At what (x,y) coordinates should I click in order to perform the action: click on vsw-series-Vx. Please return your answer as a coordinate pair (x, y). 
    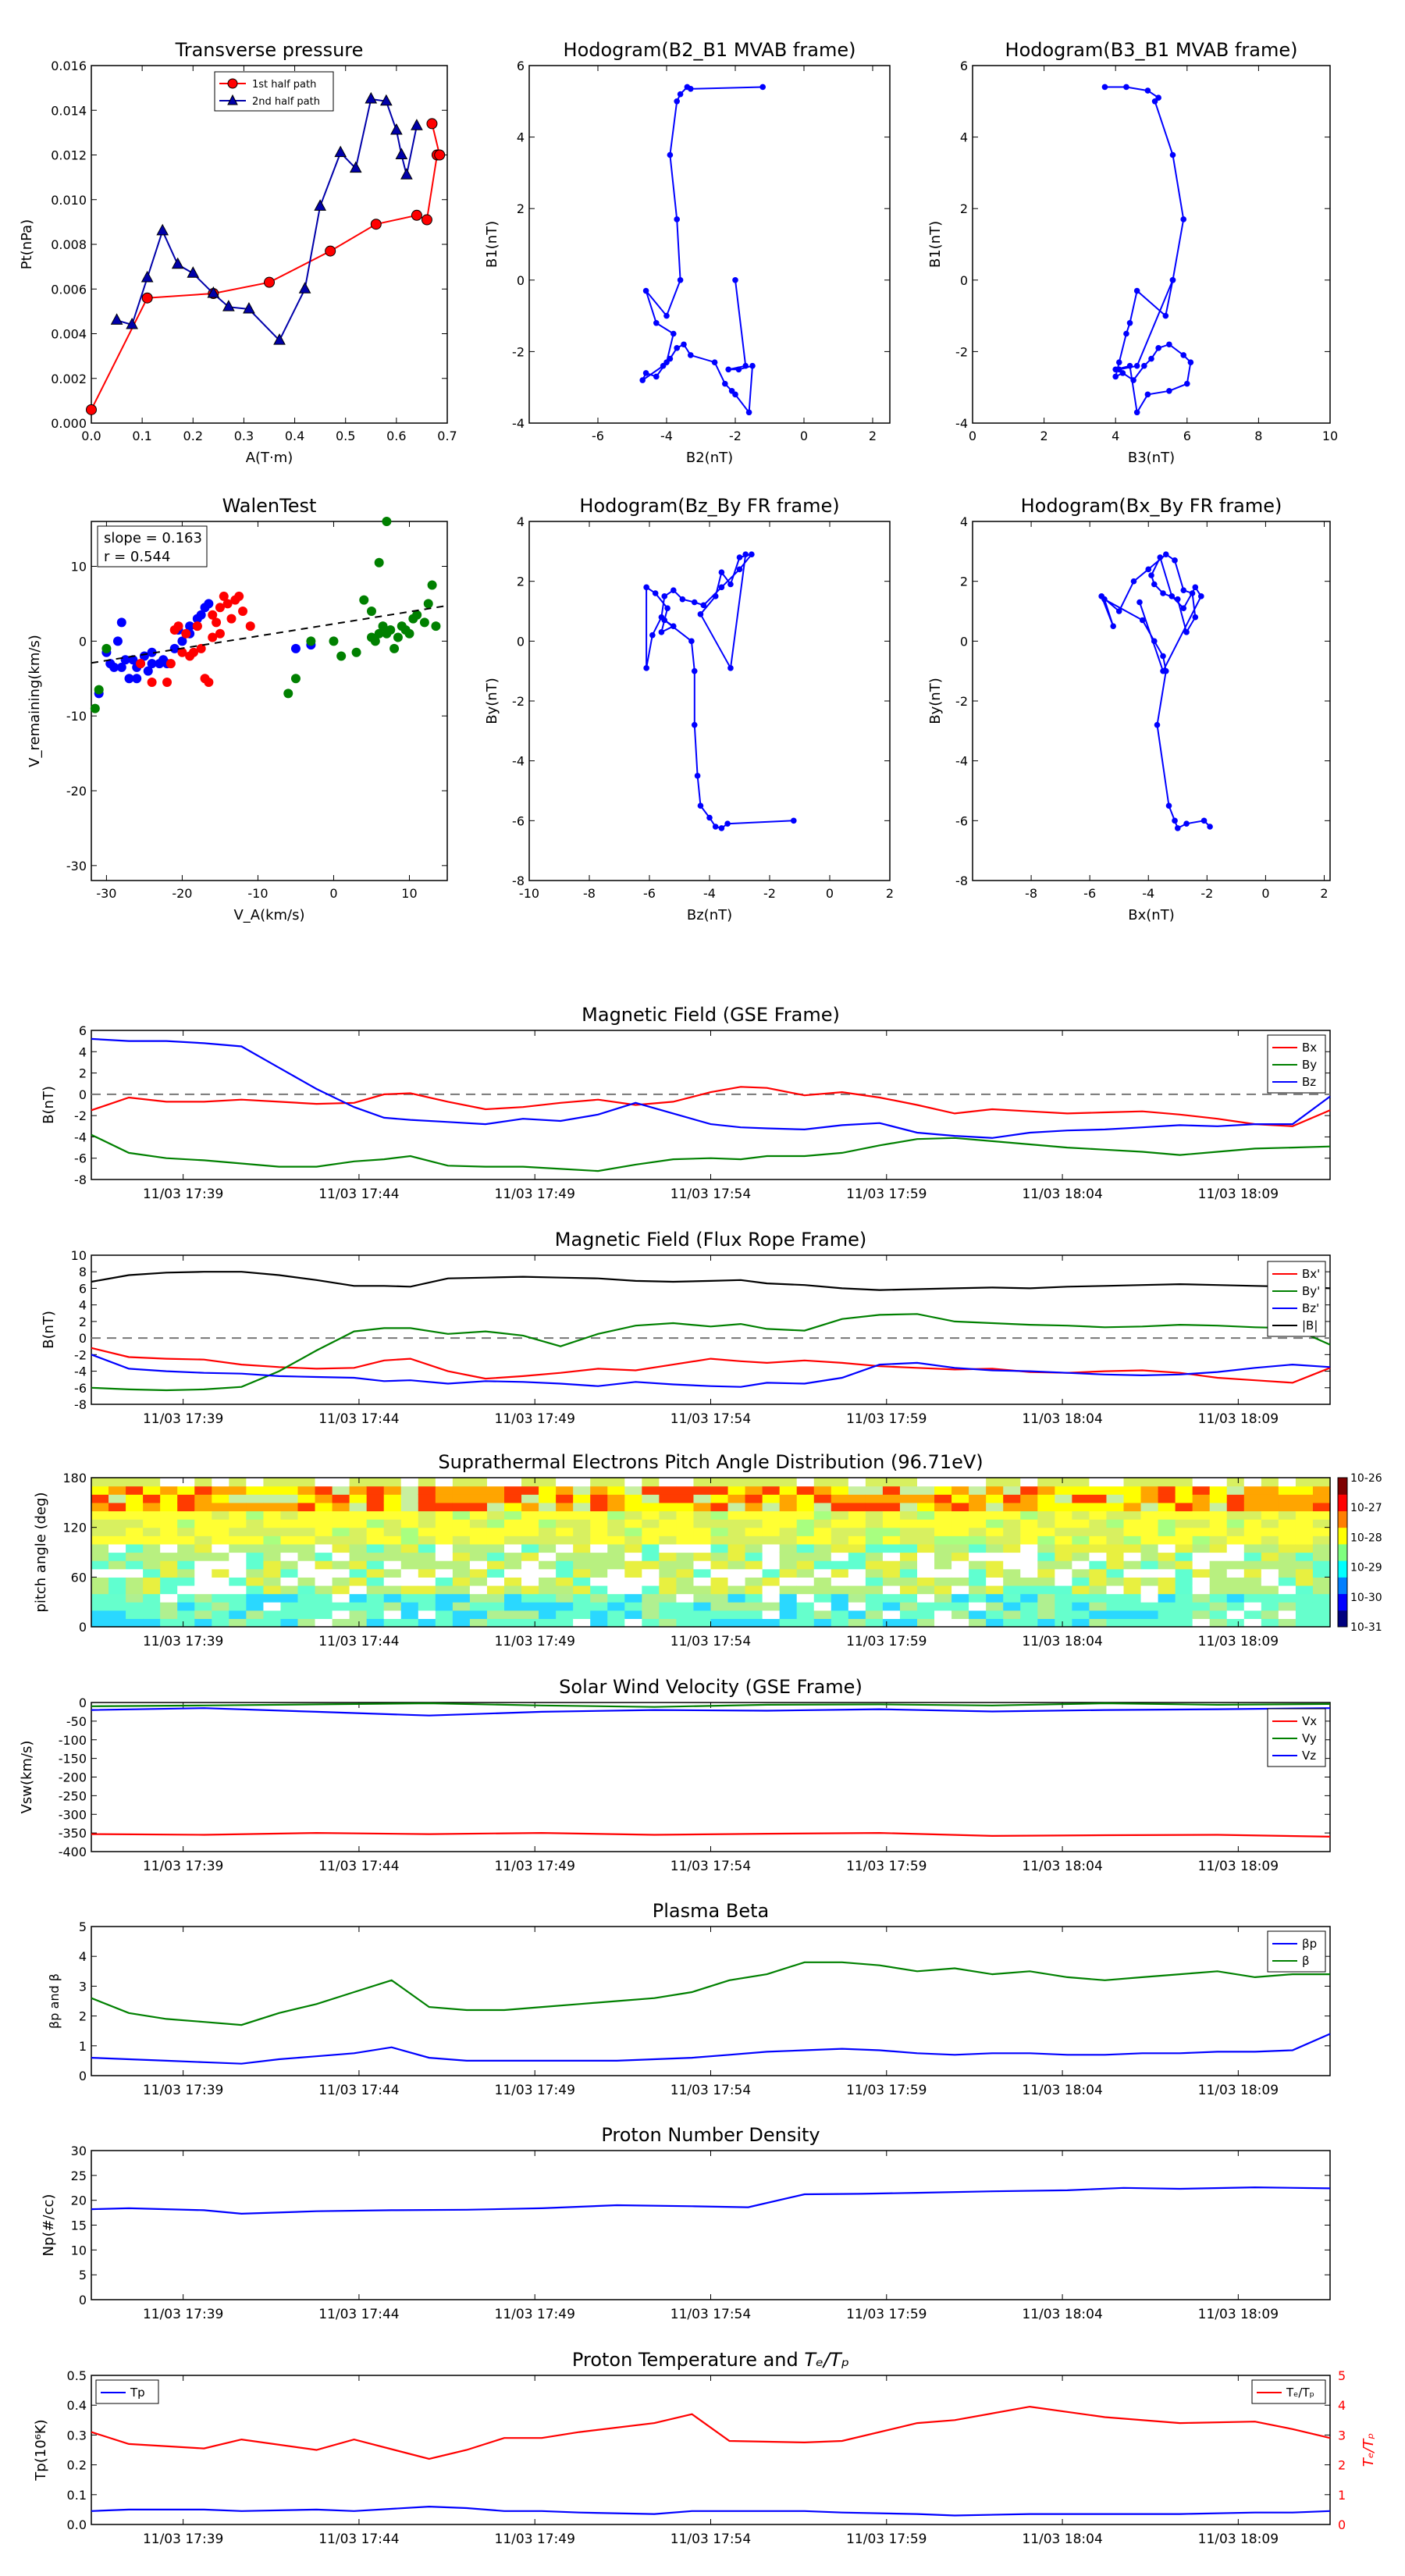
    Looking at the image, I should click on (711, 1835).